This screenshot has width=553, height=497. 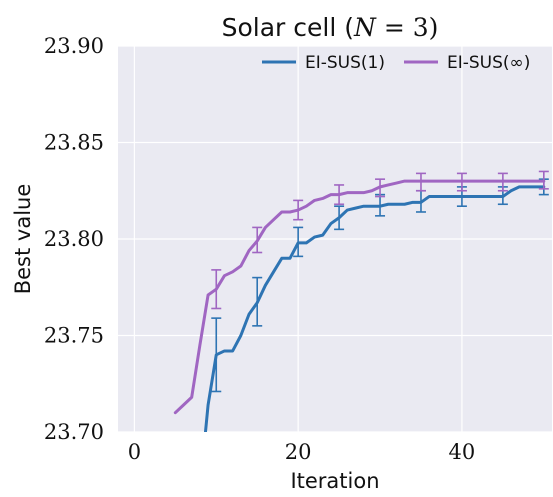 I want to click on x-axis-label: Iteration, so click(x=334, y=481).